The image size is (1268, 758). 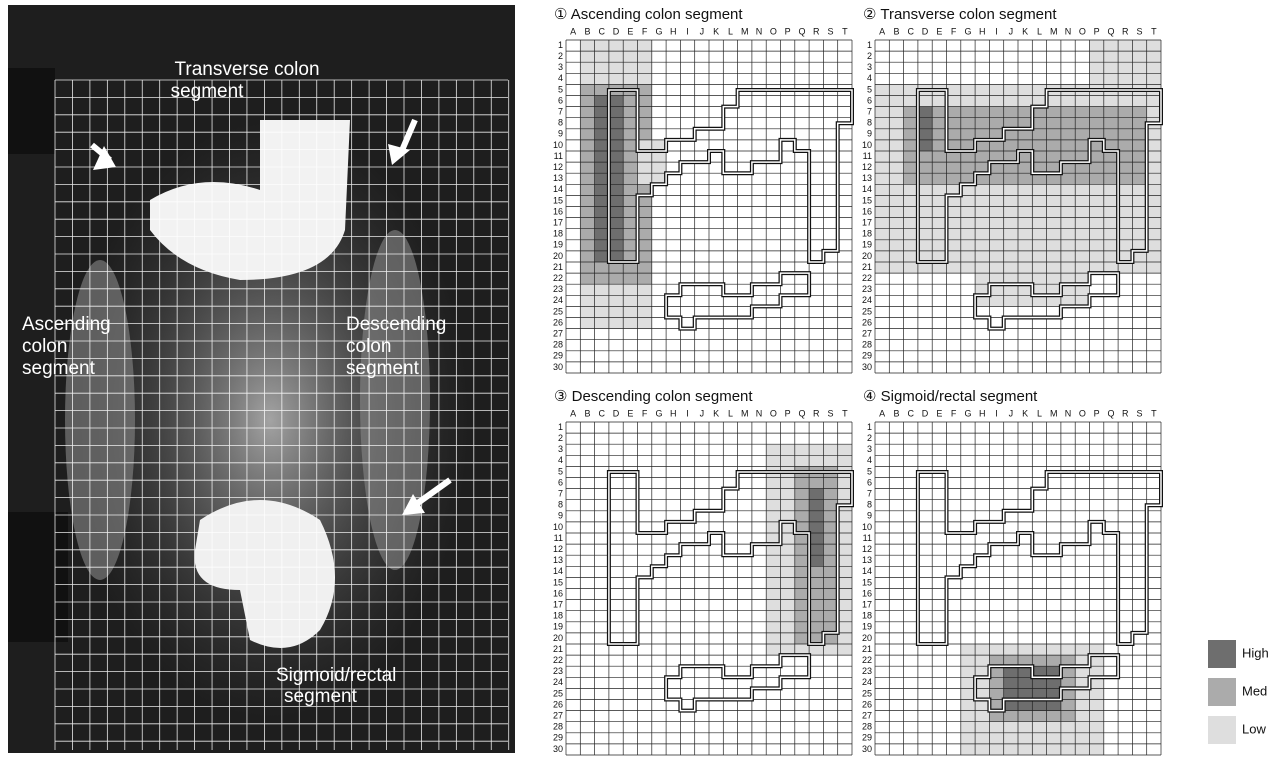 I want to click on shaded-region, so click(x=816, y=527).